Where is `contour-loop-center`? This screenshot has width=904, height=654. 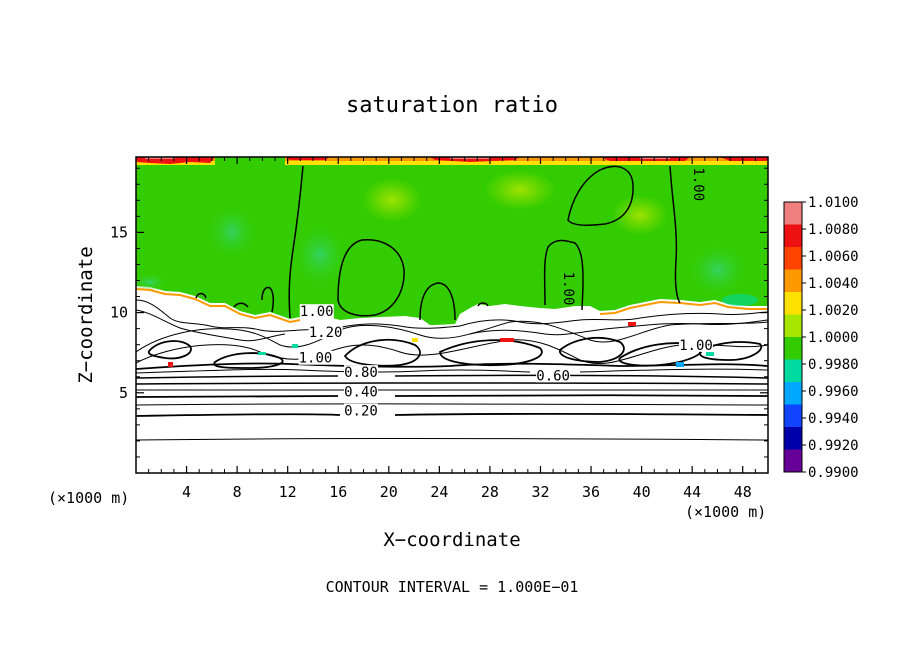
contour-loop-center is located at coordinates (382, 352).